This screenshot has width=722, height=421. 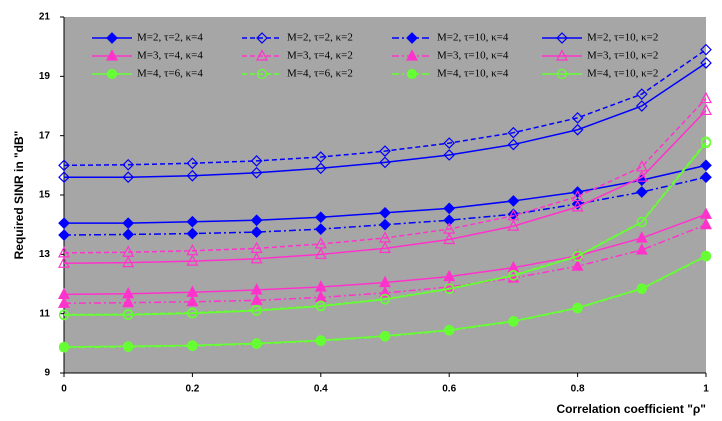 What do you see at coordinates (632, 409) in the screenshot?
I see `x-axis-title: Correlation coefficient "ρ"` at bounding box center [632, 409].